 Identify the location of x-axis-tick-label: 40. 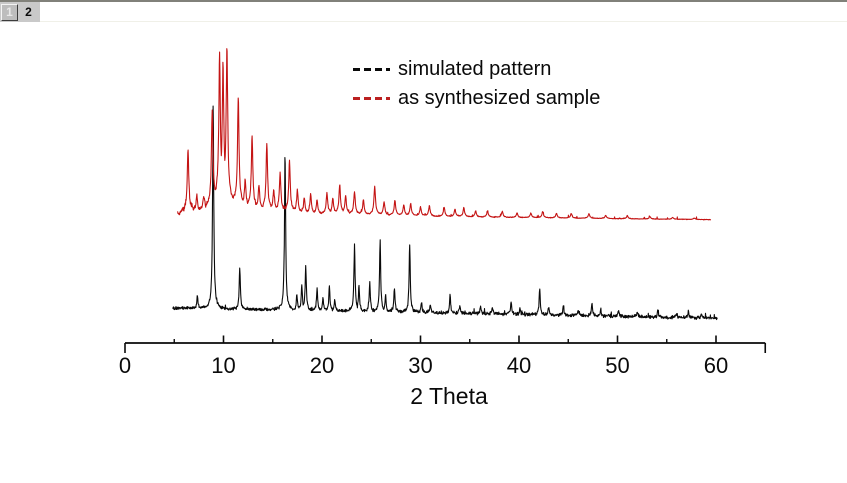
(519, 365).